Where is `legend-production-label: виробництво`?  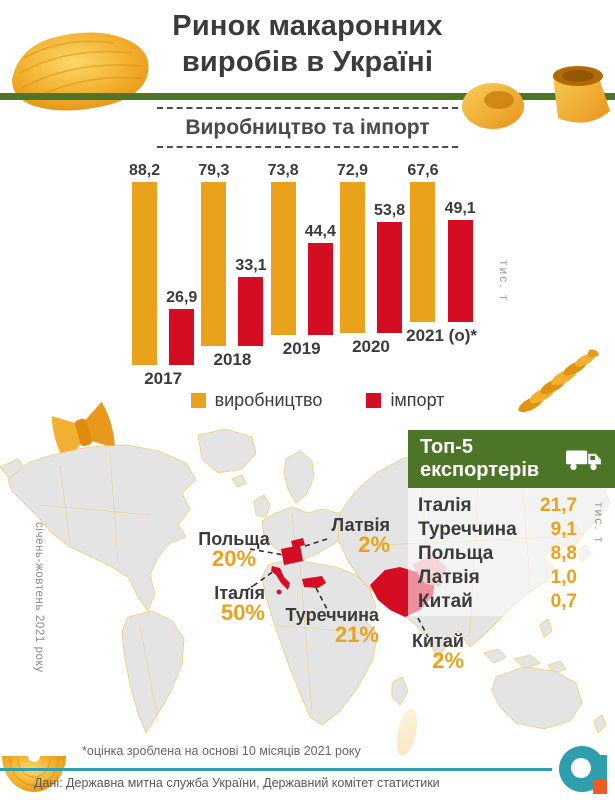
legend-production-label: виробництво is located at coordinates (268, 400).